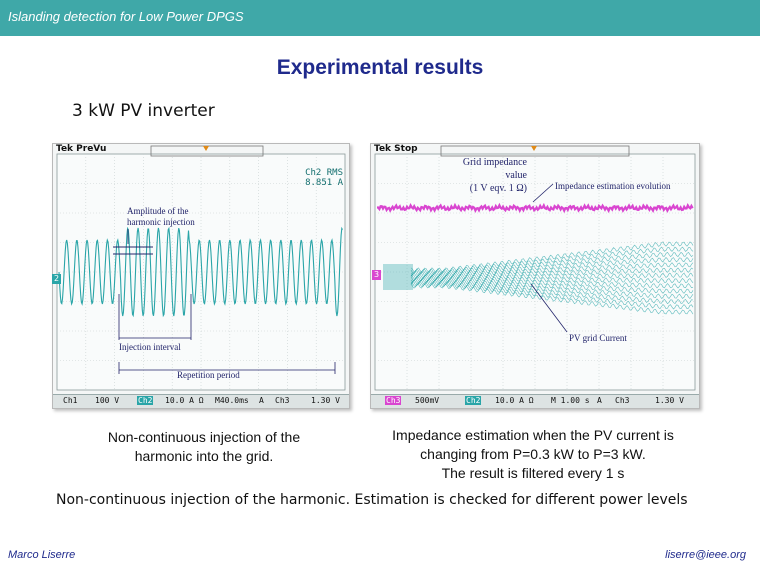  I want to click on slide-title: Experimental results, so click(380, 67).